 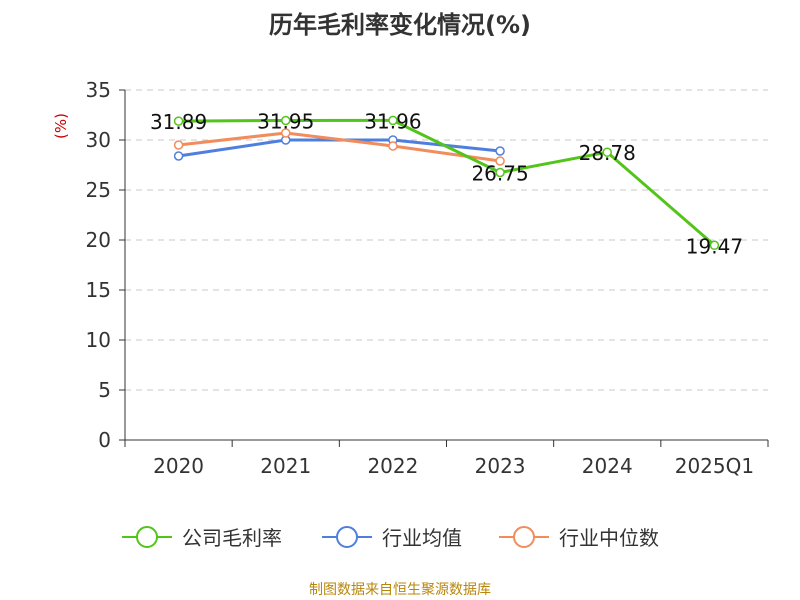 What do you see at coordinates (500, 466) in the screenshot?
I see `x-tick-label: 2023` at bounding box center [500, 466].